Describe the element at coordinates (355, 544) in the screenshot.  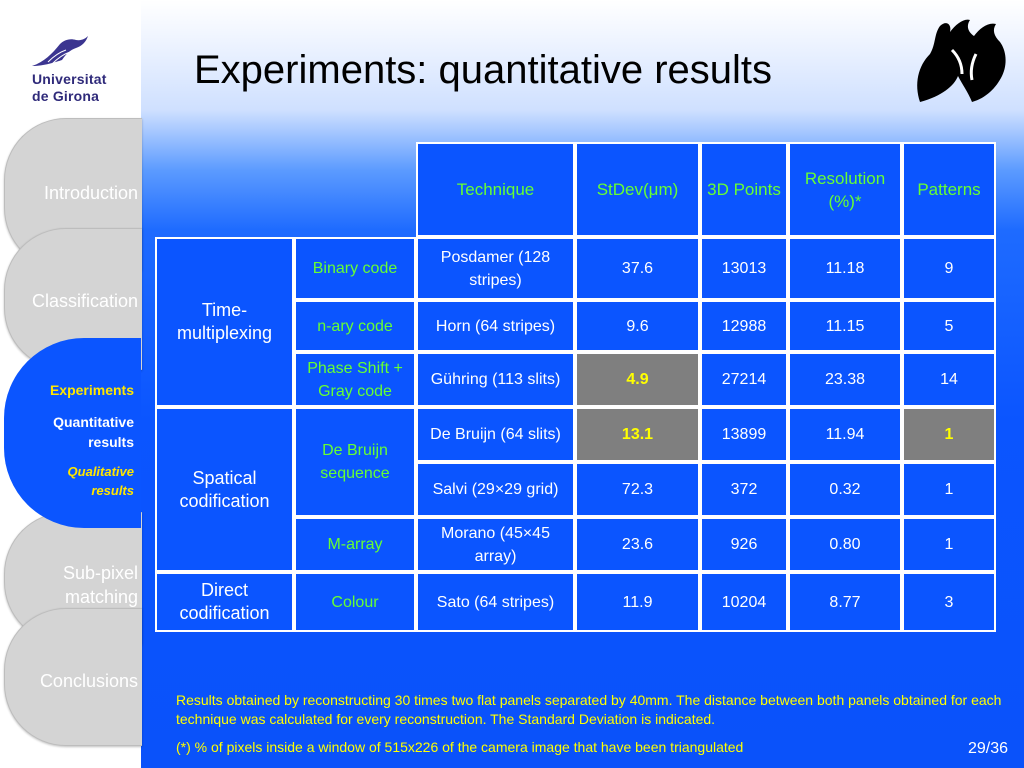
I see `subgroup-m-array: M-array` at that location.